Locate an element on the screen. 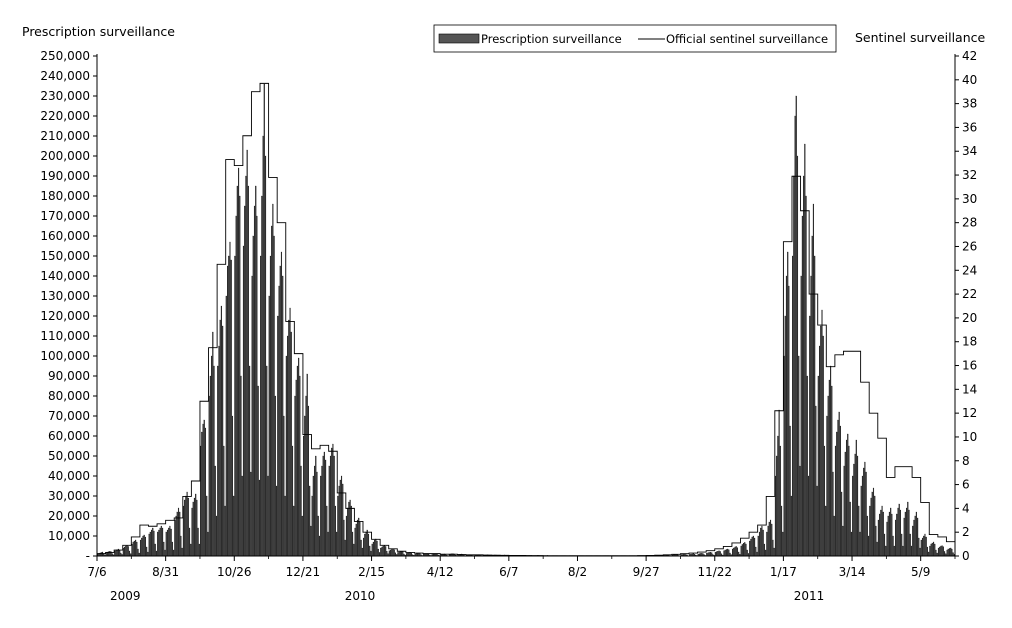  right-tick-label: 34 is located at coordinates (969, 151).